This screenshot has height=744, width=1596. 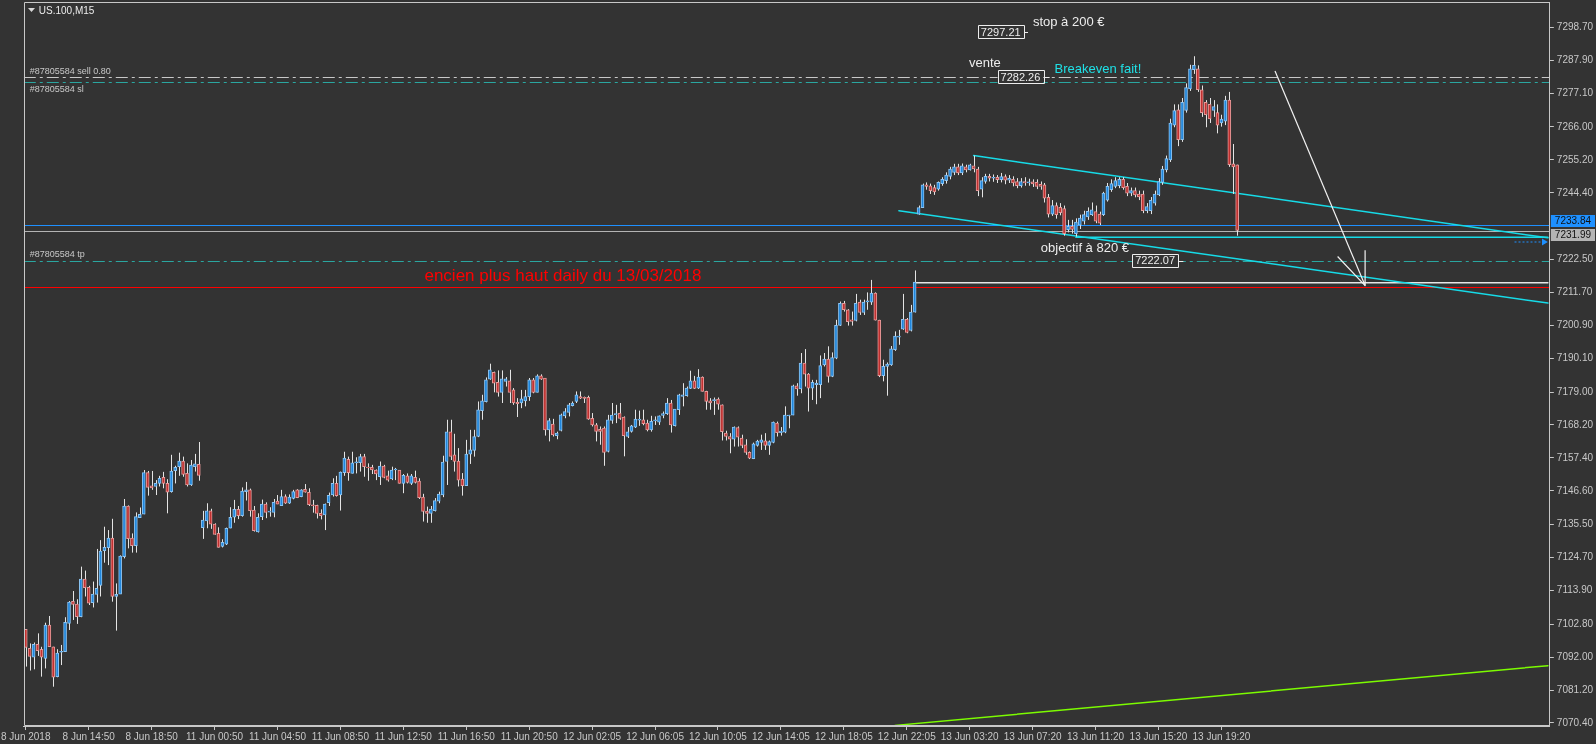 What do you see at coordinates (563, 275) in the screenshot?
I see `ref-line-label: encien plus haut daily du 13/03/2018` at bounding box center [563, 275].